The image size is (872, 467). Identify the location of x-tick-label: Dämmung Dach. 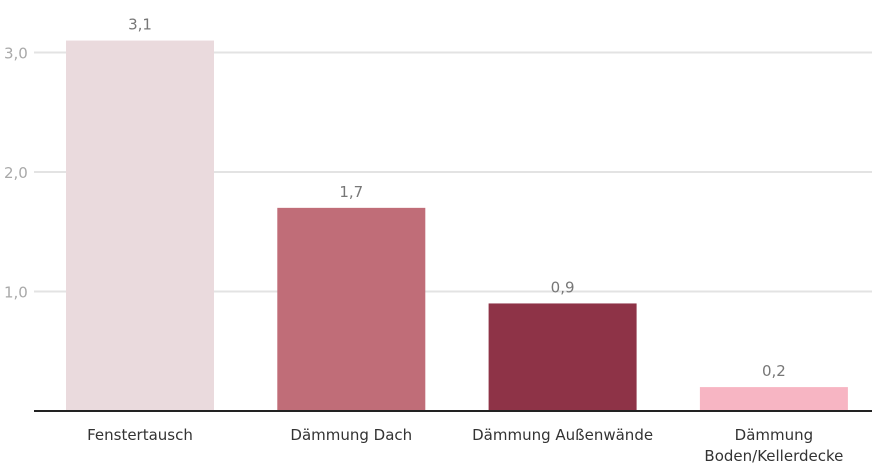
(351, 435).